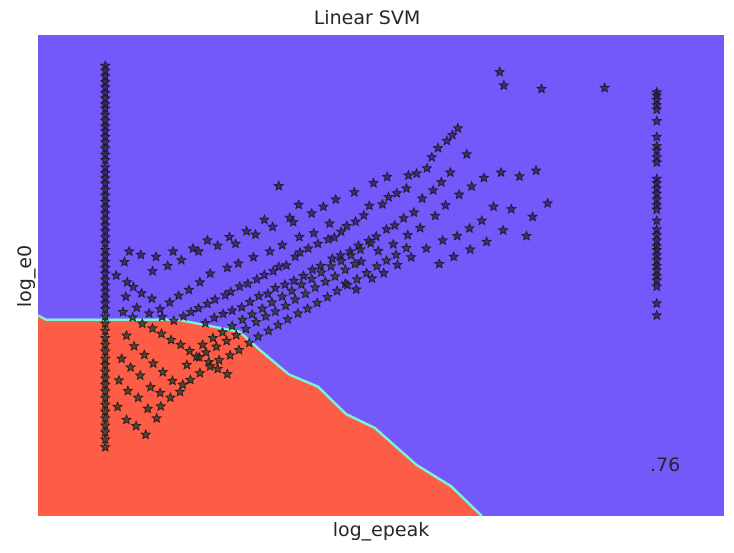  I want to click on chart-title: Linear SVM, so click(367, 18).